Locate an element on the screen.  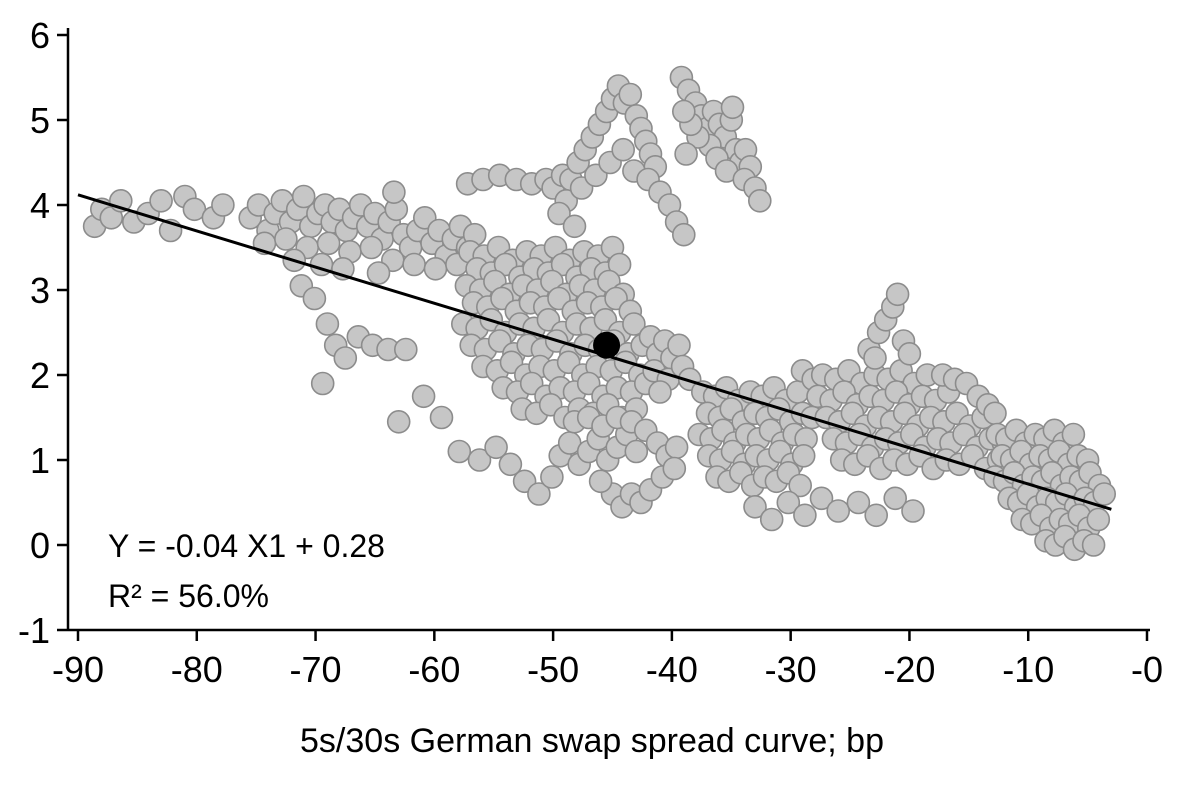
y-tick-label: 5 is located at coordinates (40, 120).